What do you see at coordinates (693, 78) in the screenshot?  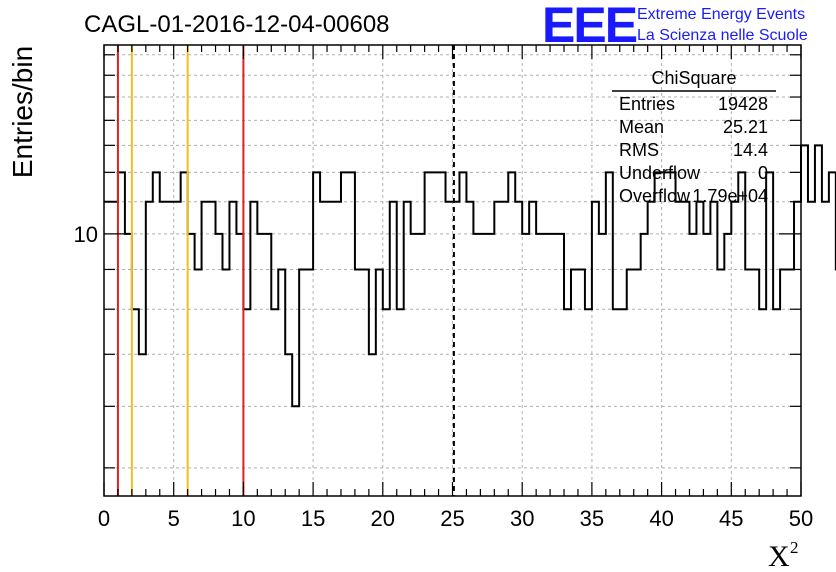 I see `stats-title: ChiSquare` at bounding box center [693, 78].